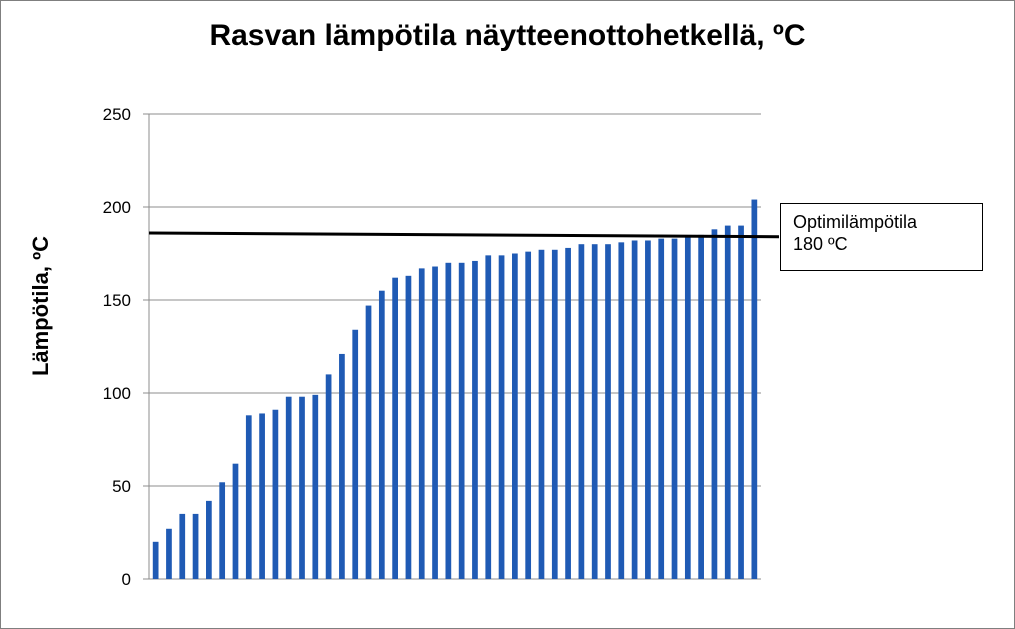 The width and height of the screenshot is (1015, 629). Describe the element at coordinates (121, 486) in the screenshot. I see `y-tick-label: 50` at that location.